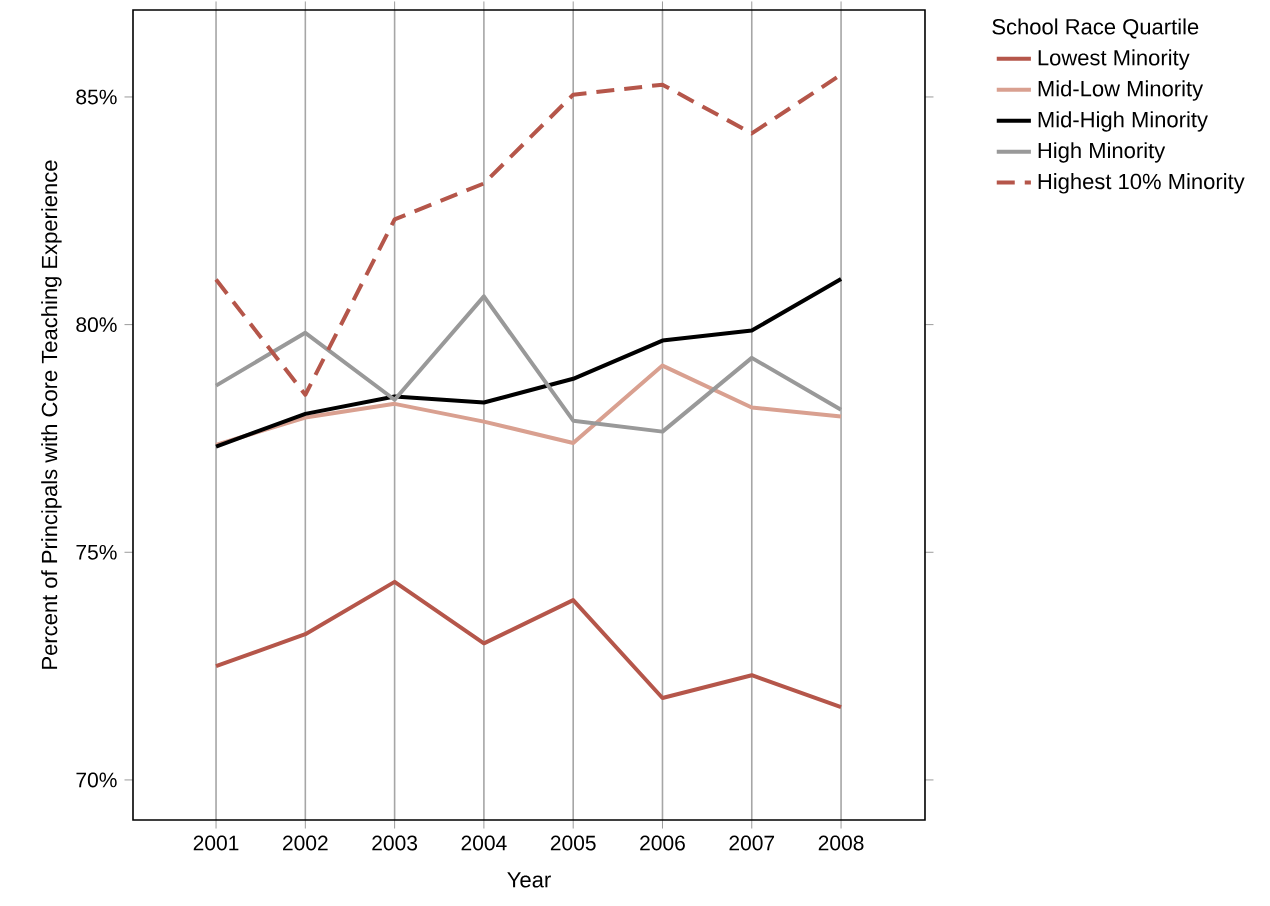 This screenshot has width=1270, height=906. What do you see at coordinates (1095, 28) in the screenshot?
I see `legend-title: School Race Quartile` at bounding box center [1095, 28].